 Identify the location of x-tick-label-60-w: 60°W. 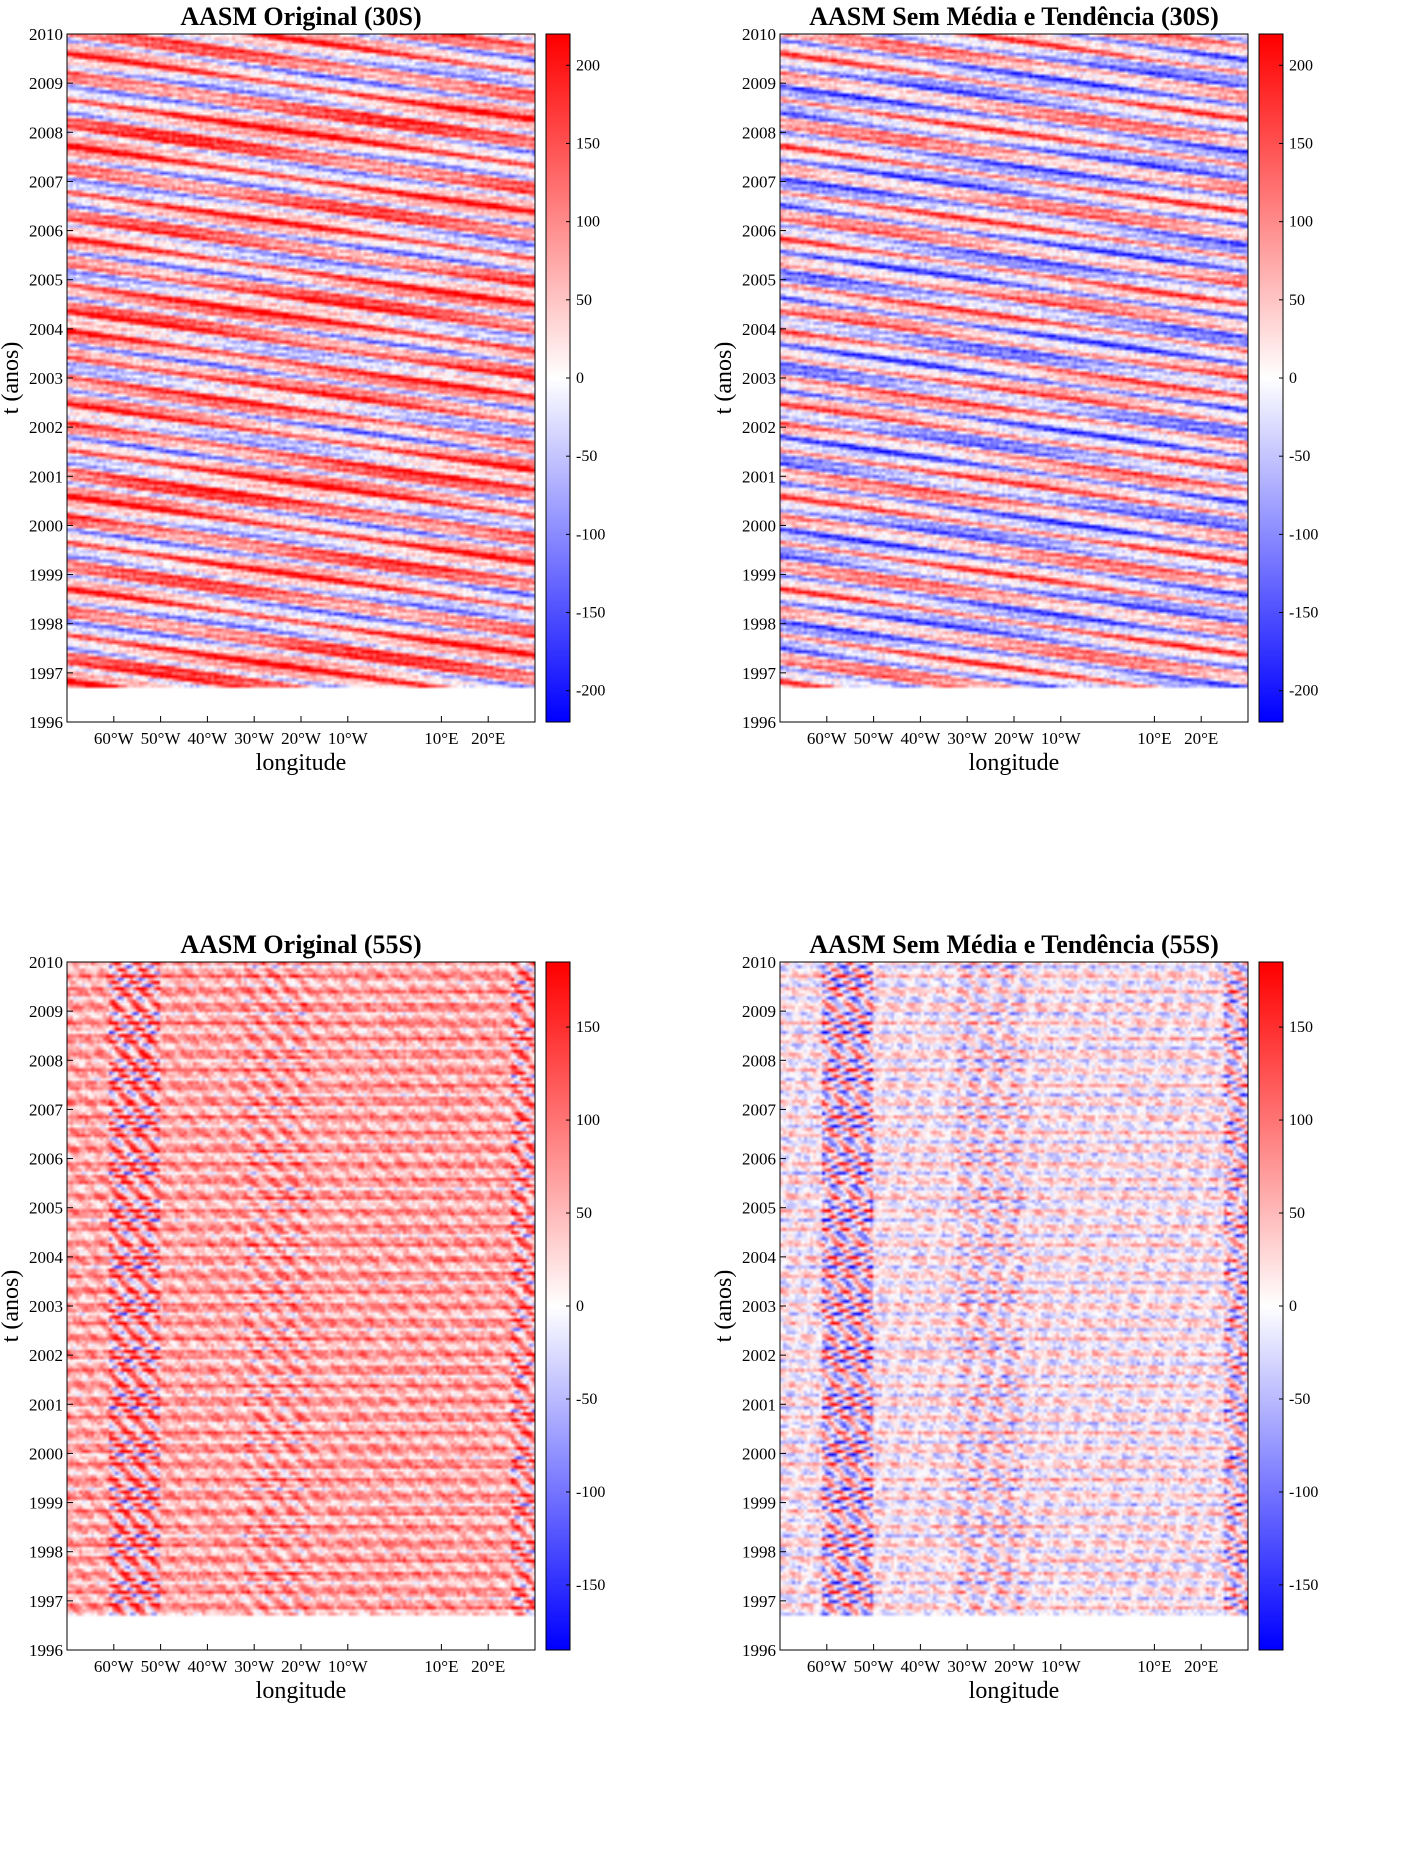
(114, 1666).